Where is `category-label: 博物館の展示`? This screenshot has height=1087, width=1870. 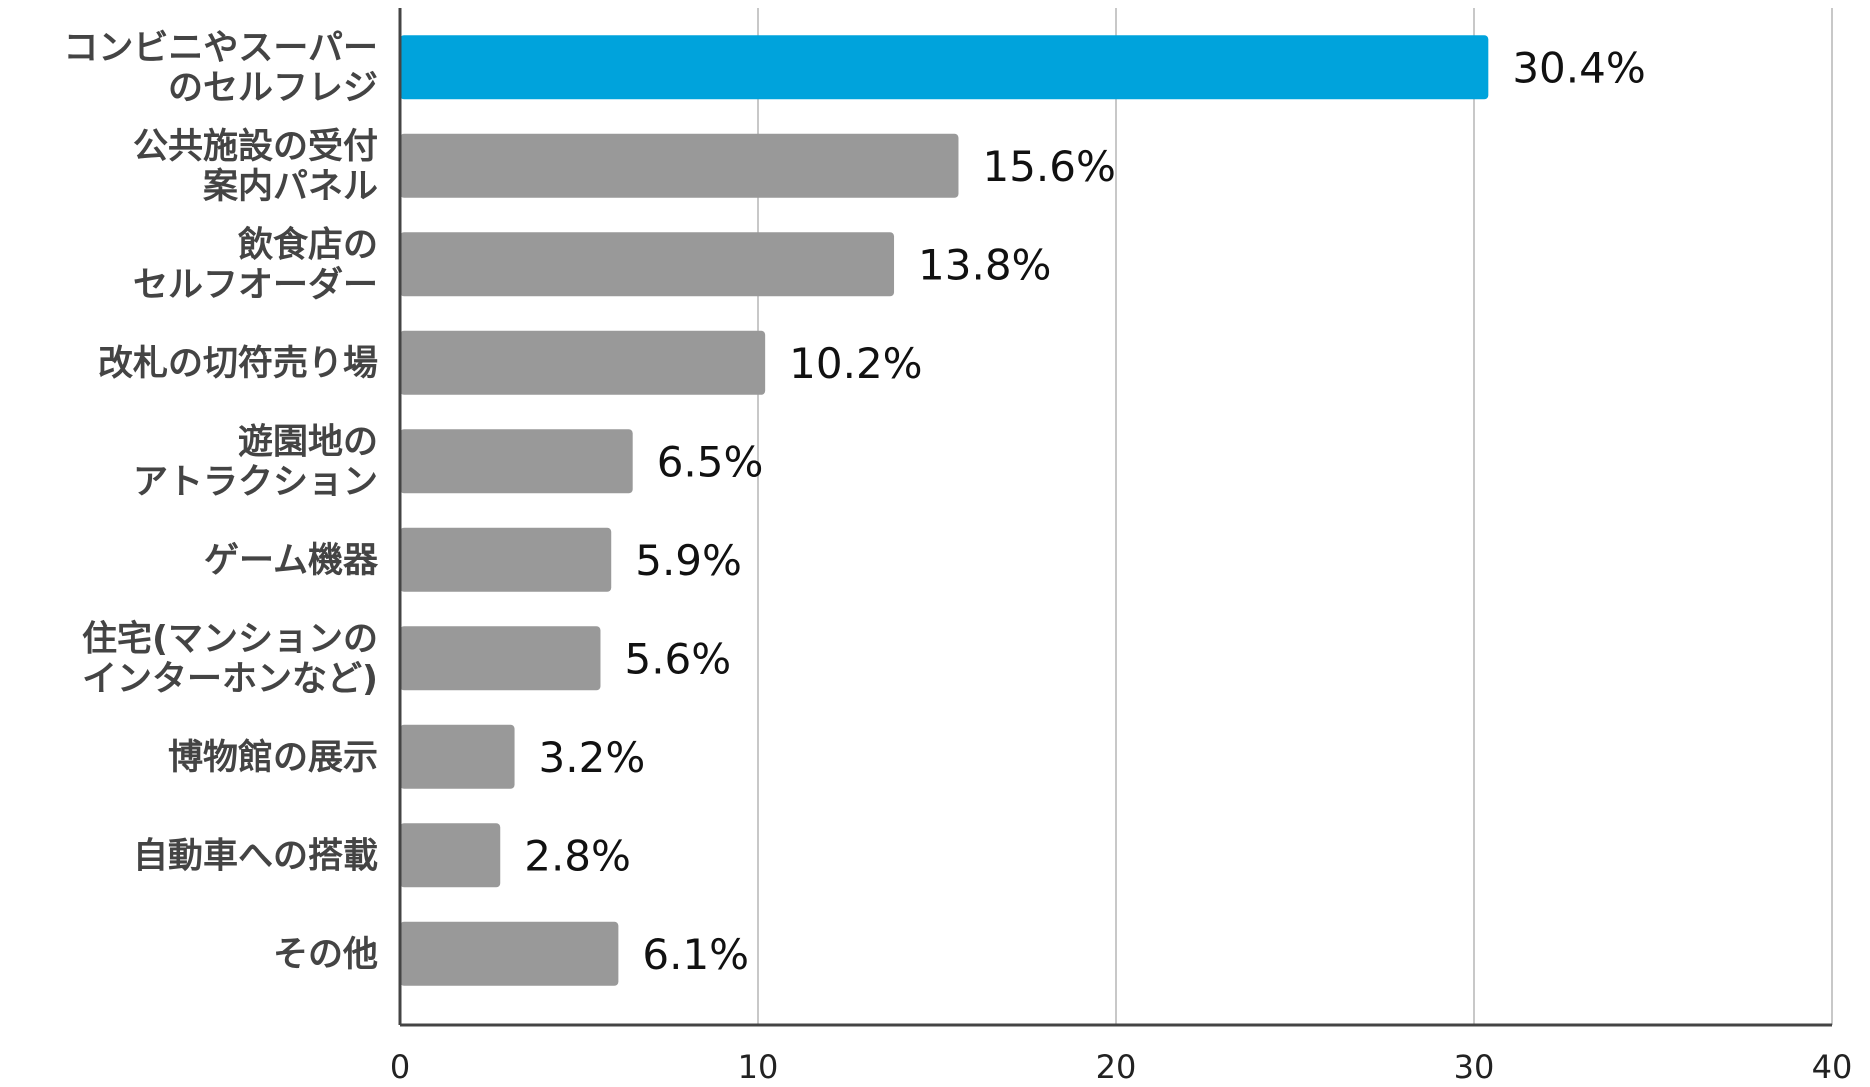
category-label: 博物館の展示 is located at coordinates (273, 757).